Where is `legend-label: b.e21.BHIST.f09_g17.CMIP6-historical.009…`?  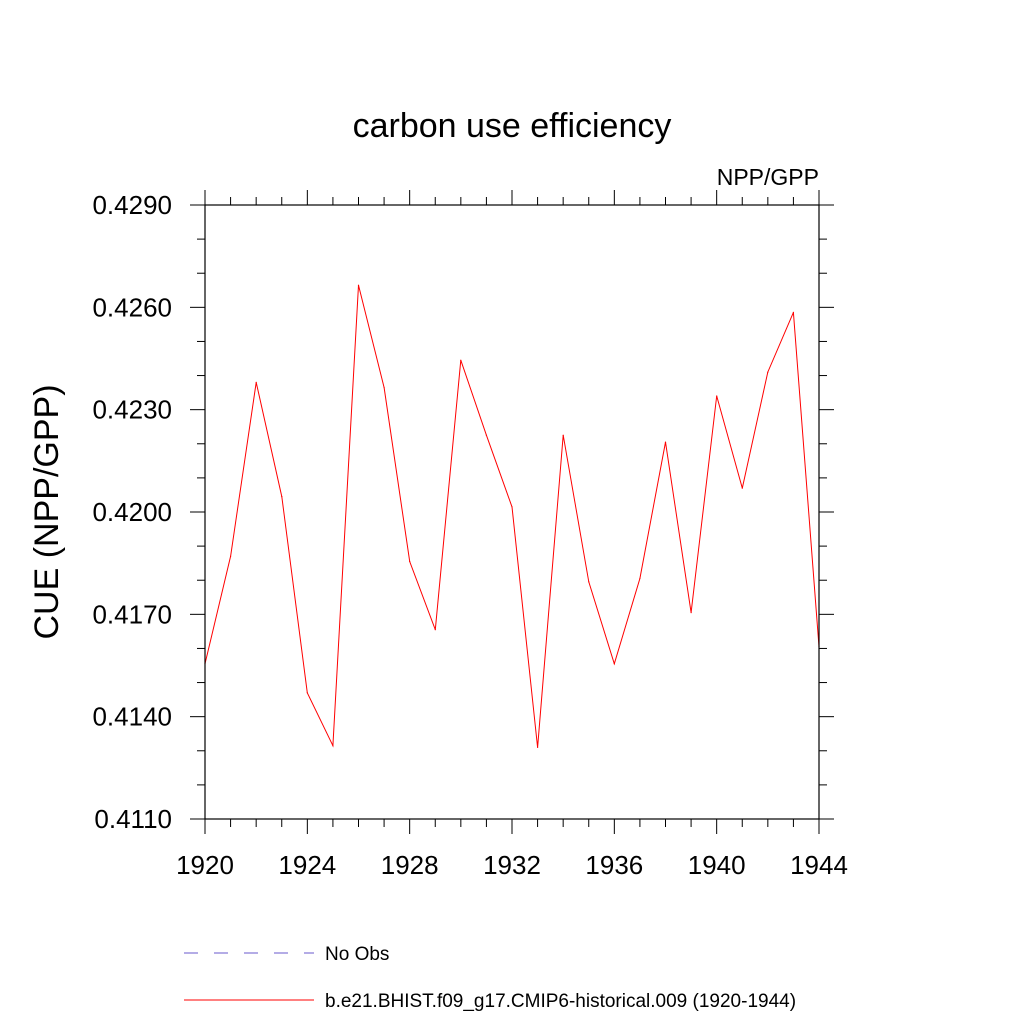
legend-label: b.e21.BHIST.f09_g17.CMIP6-historical.009… is located at coordinates (560, 1001).